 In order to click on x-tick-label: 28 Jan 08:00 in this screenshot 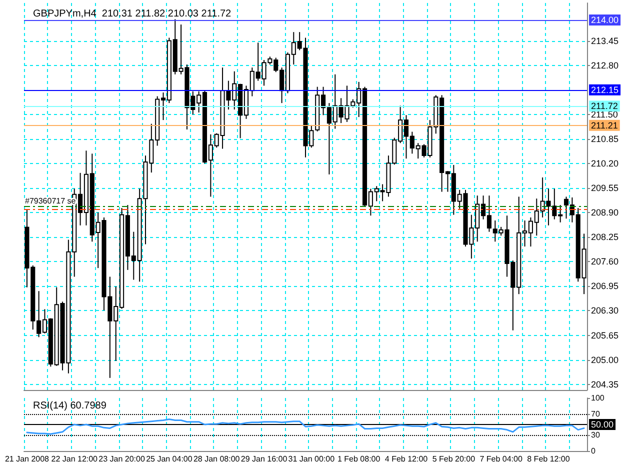, I will do `click(216, 459)`.